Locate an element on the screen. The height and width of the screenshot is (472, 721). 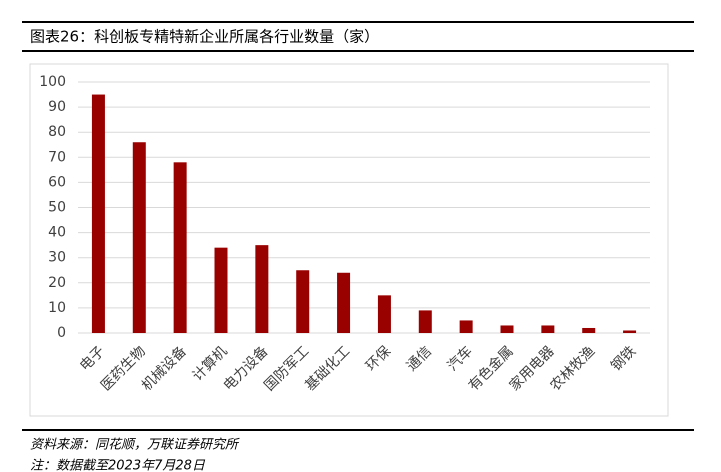
chart-title: 图表26：科创板专精特新企业所属各行业数量（家） is located at coordinates (204, 37).